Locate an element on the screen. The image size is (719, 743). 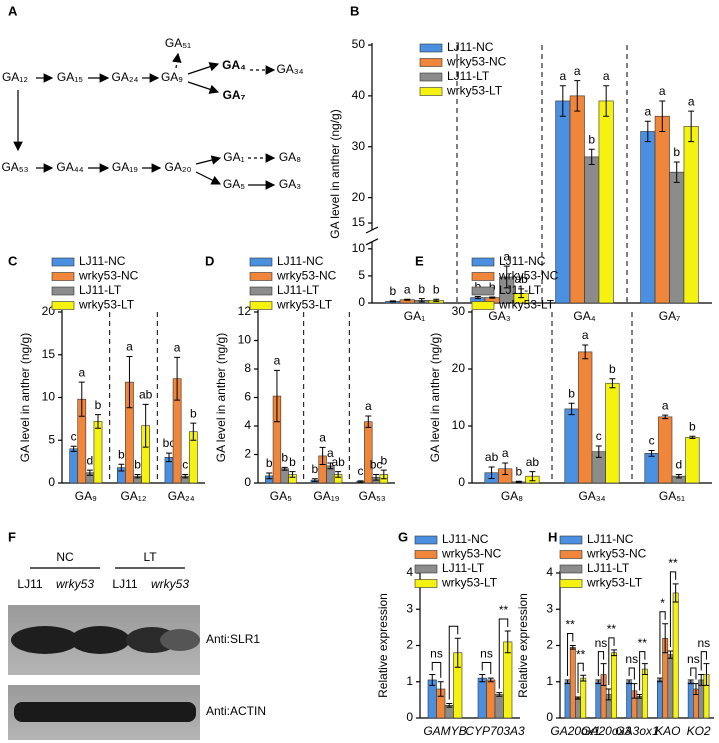
y-tick-label: 2 is located at coordinates (409, 645).